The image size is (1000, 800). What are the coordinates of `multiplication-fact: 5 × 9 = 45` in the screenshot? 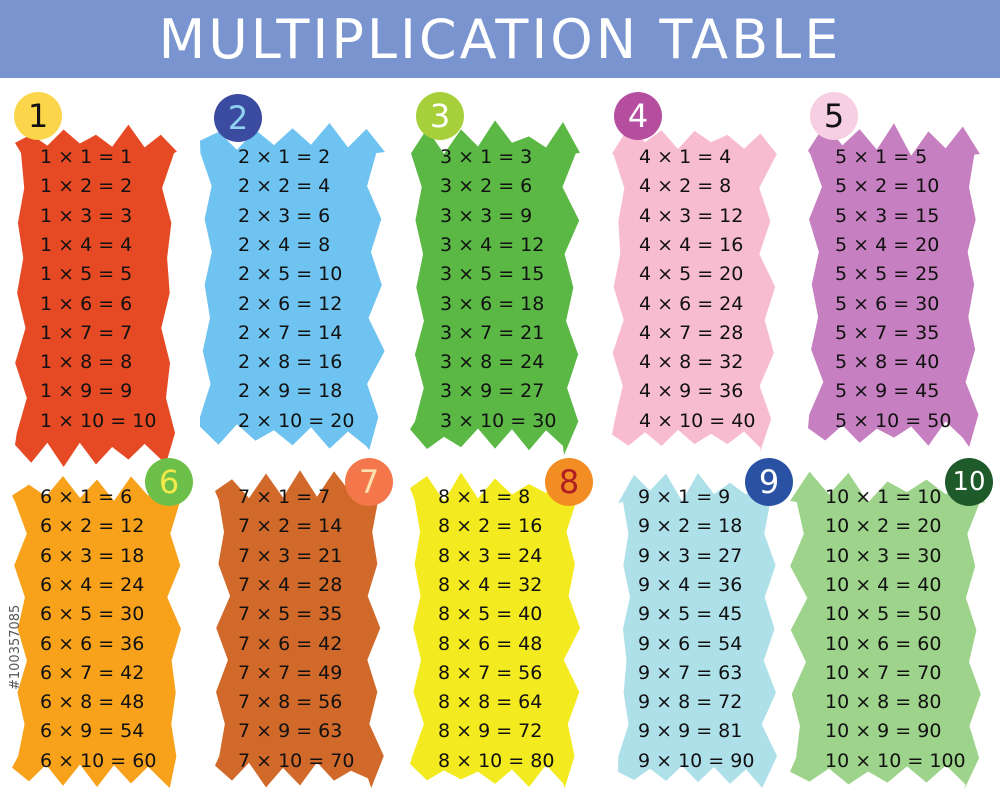 It's located at (887, 391).